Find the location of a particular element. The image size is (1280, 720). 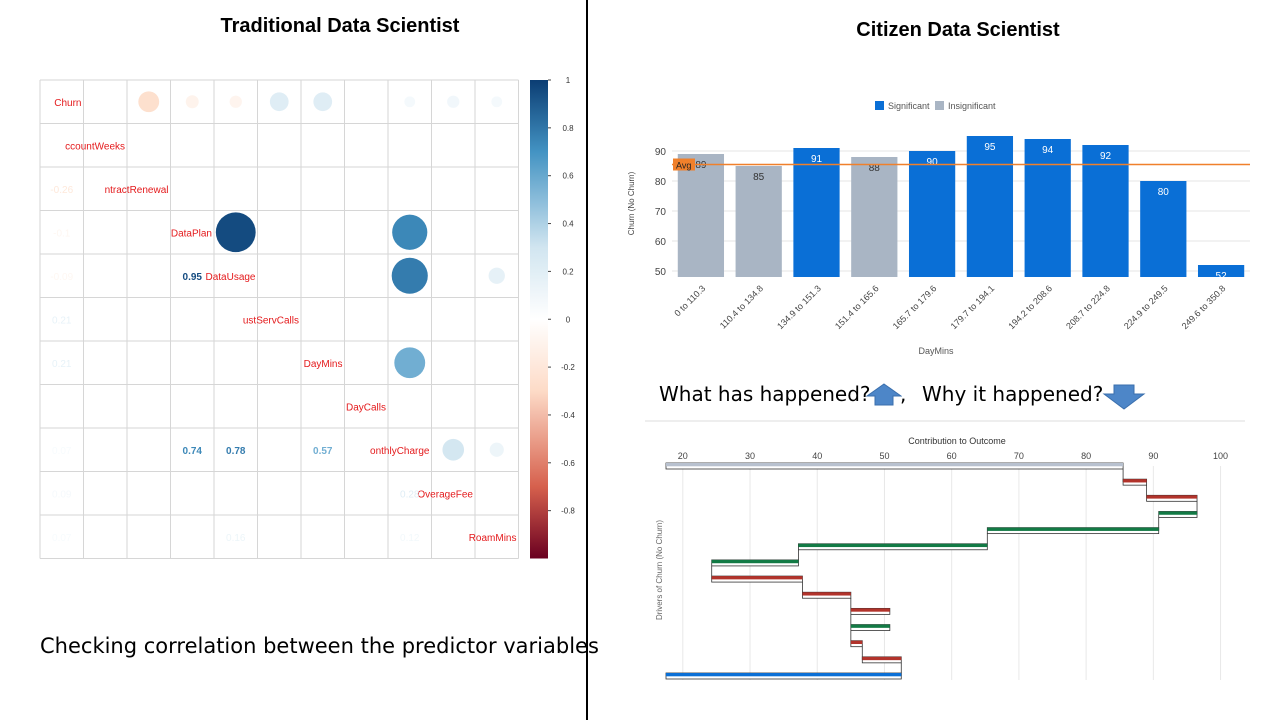

variable-label: ntractRenewal is located at coordinates (137, 190).